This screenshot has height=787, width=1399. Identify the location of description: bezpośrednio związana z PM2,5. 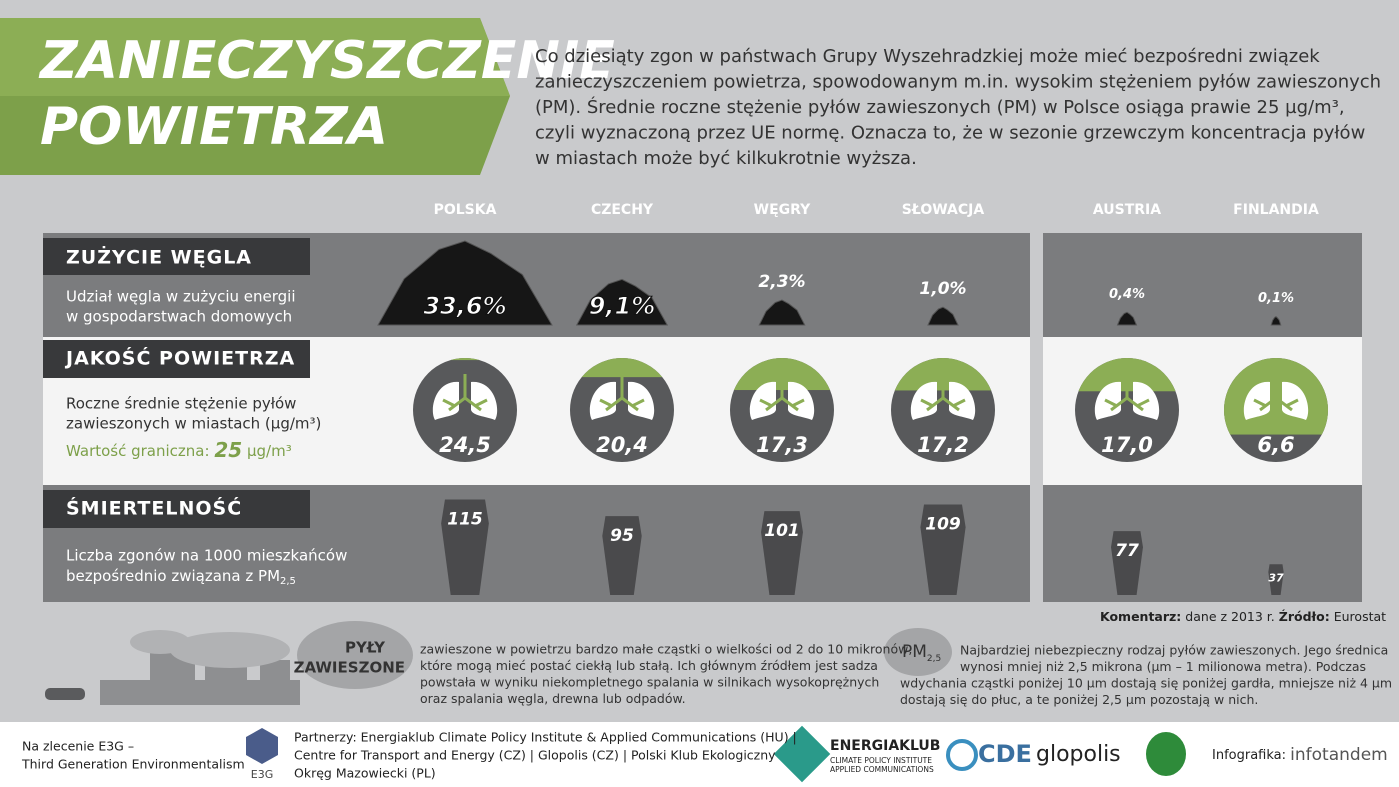
(181, 577).